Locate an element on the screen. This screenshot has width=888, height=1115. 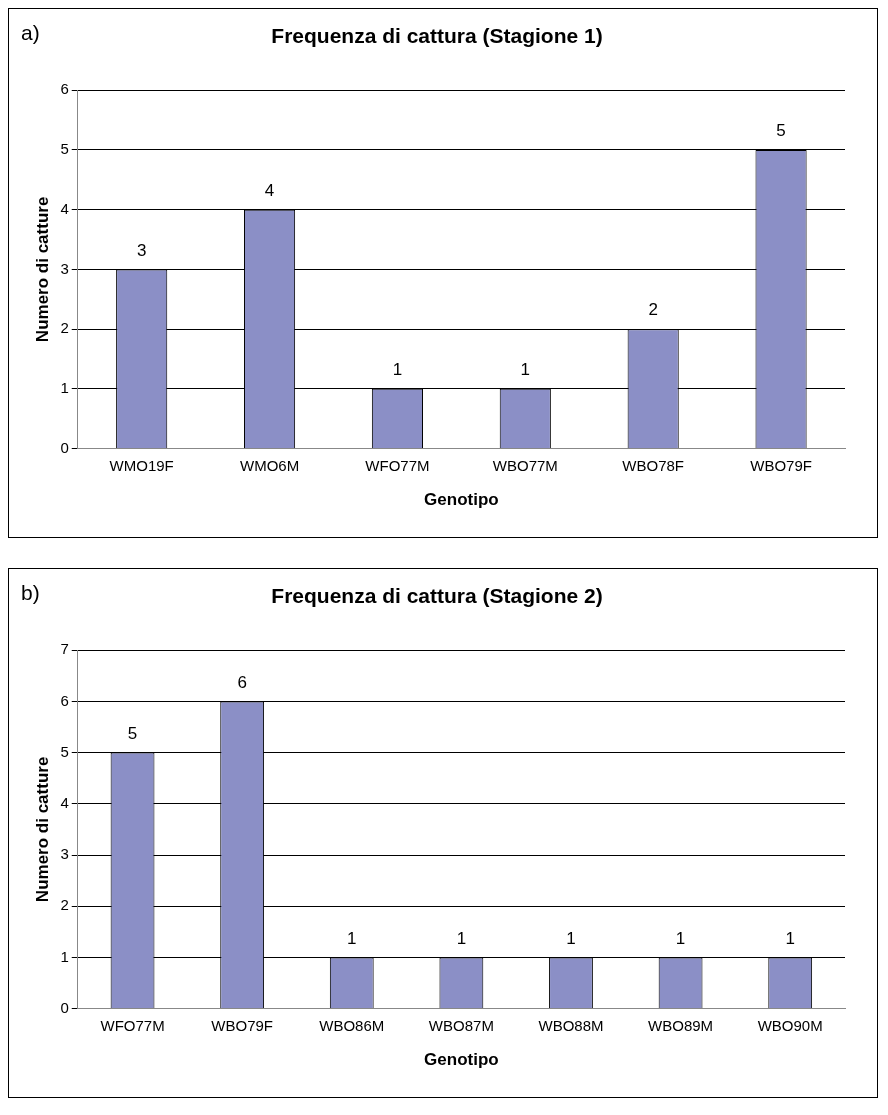
x-tick-label: WBO89M is located at coordinates (681, 1025).